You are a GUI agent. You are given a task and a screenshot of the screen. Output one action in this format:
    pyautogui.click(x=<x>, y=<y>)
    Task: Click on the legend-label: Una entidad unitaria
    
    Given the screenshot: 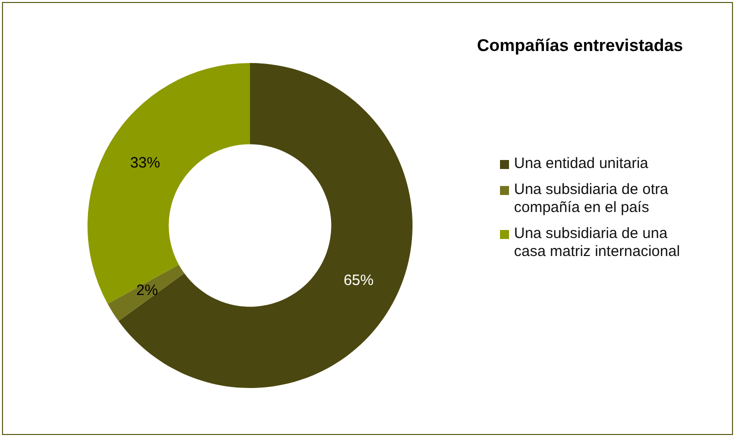 What is the action you would take?
    pyautogui.click(x=581, y=164)
    